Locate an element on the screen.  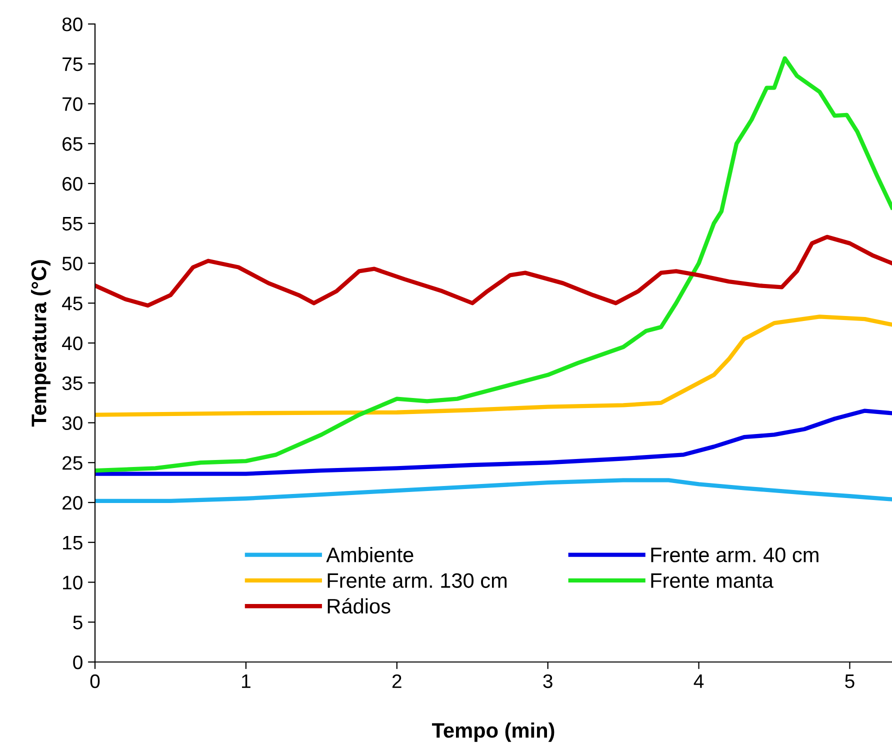
y-tick-label: 10 is located at coordinates (72, 583).